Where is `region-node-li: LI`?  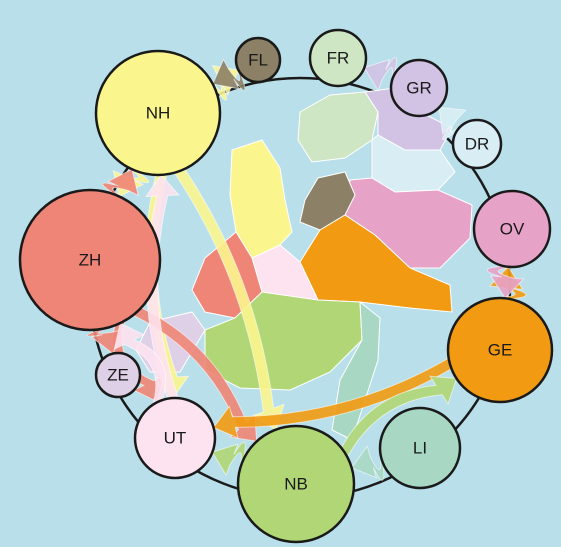 region-node-li: LI is located at coordinates (420, 448).